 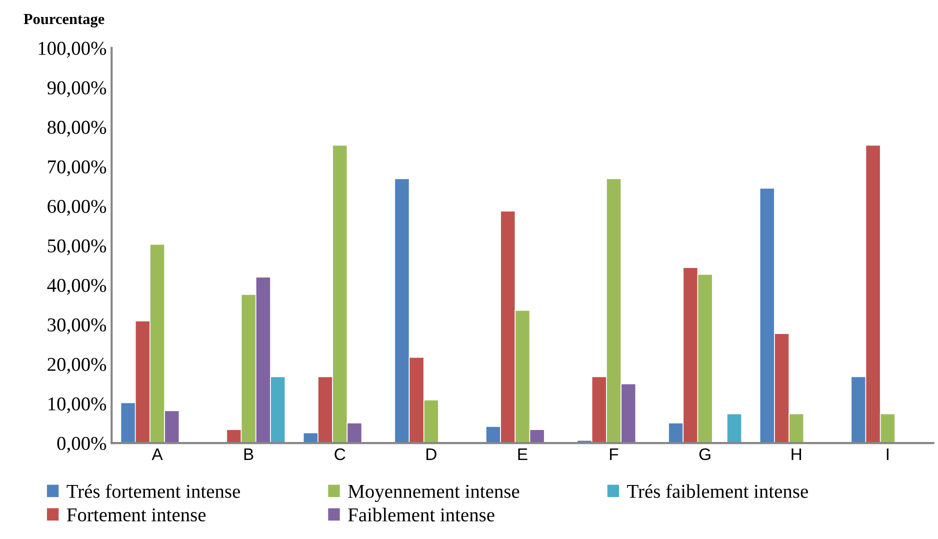 What do you see at coordinates (77, 208) in the screenshot?
I see `y-tick-label: 60,00%` at bounding box center [77, 208].